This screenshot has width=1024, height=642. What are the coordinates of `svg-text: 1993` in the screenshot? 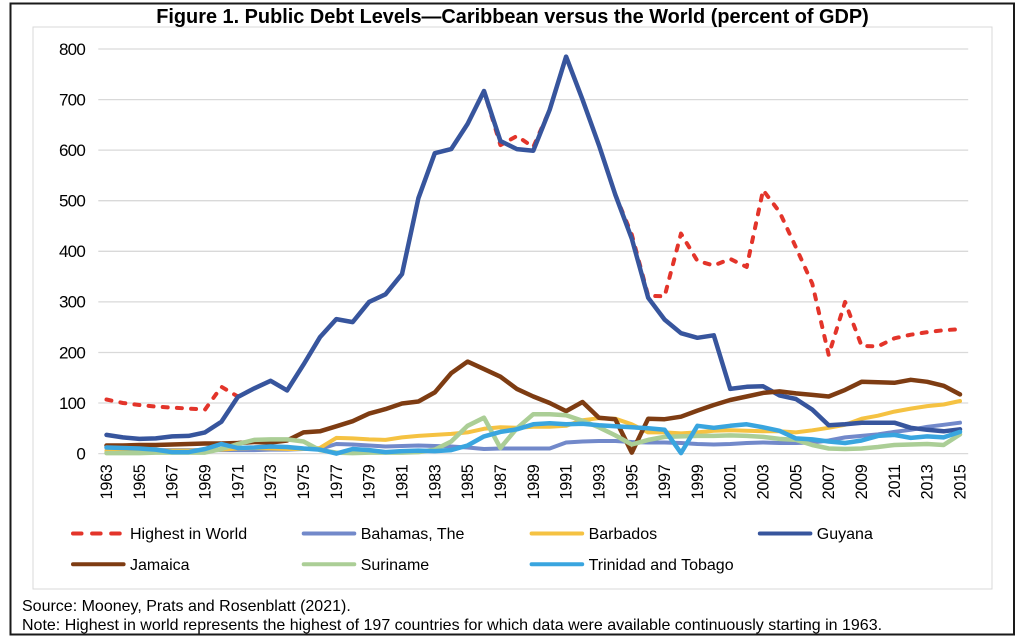 It's located at (599, 481).